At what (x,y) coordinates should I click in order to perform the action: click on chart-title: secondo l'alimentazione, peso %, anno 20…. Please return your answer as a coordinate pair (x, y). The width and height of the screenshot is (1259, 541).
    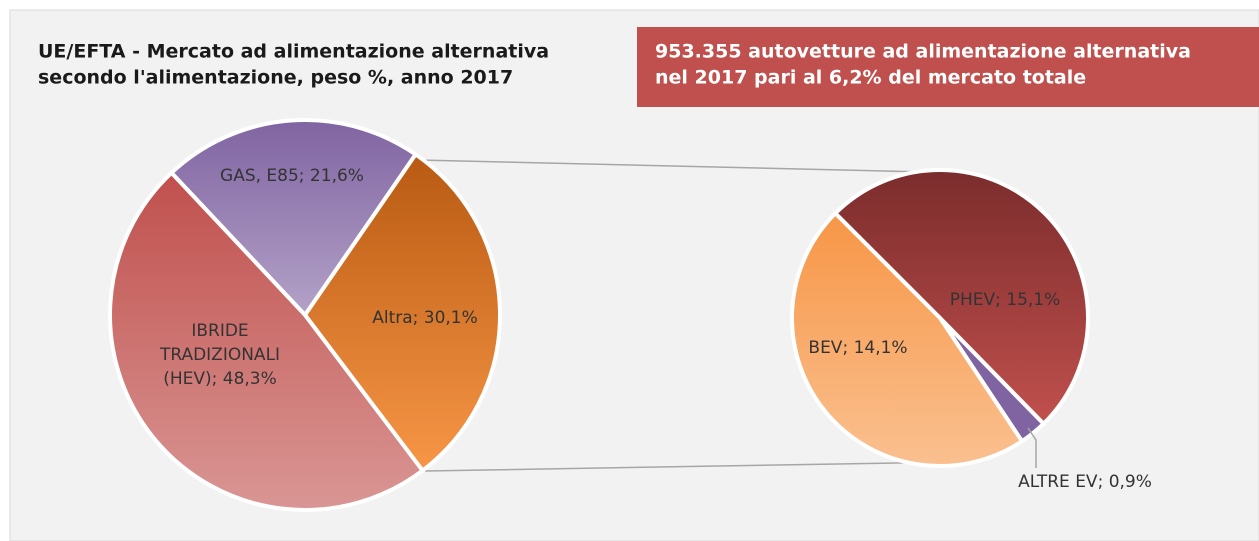
    Looking at the image, I should click on (275, 78).